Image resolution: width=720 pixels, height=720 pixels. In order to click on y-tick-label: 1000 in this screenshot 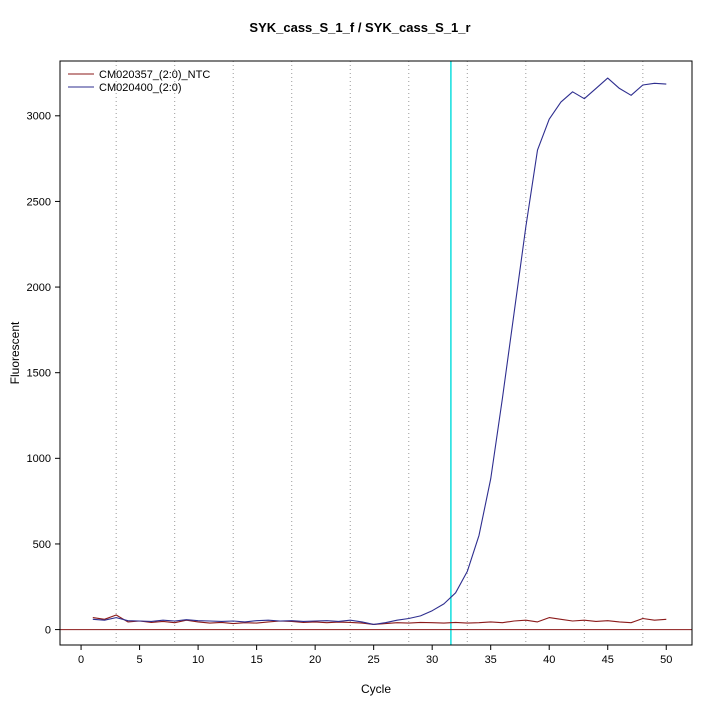, I will do `click(39, 459)`.